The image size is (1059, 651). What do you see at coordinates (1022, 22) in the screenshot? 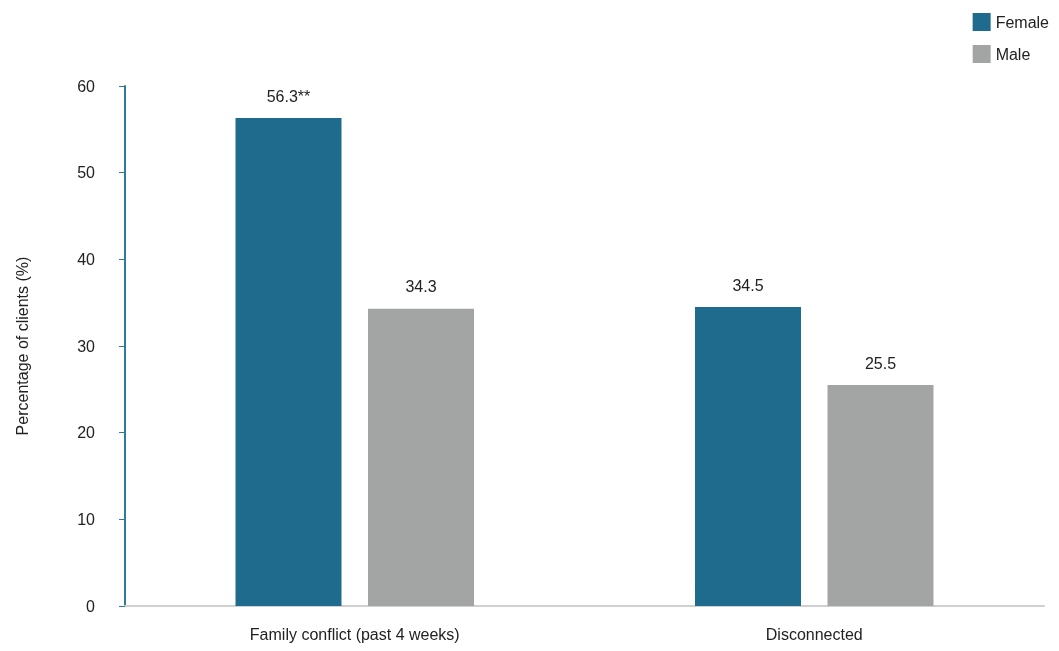
I see `legend-label: Female` at bounding box center [1022, 22].